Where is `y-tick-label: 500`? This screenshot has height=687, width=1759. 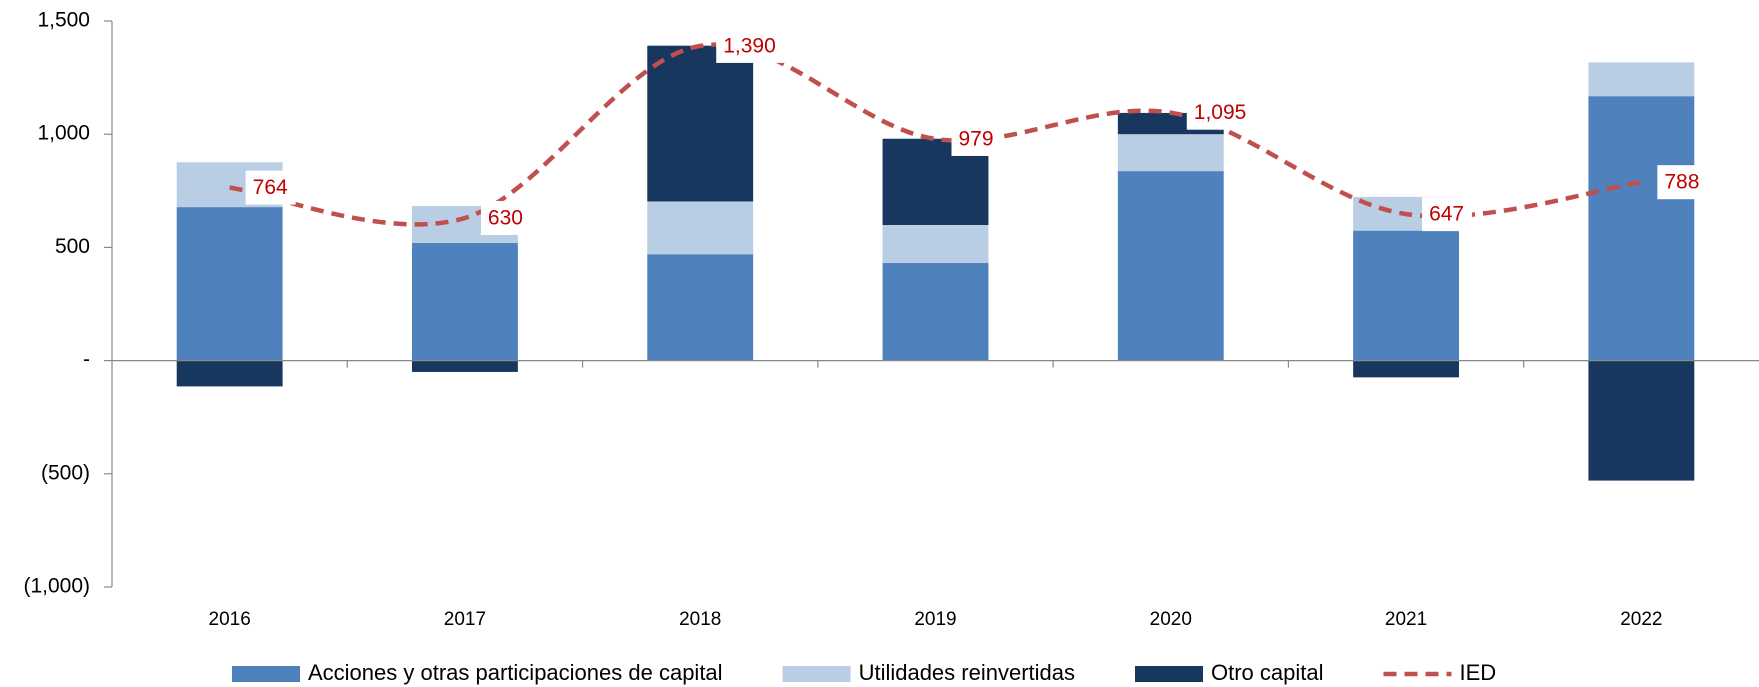 y-tick-label: 500 is located at coordinates (72, 246).